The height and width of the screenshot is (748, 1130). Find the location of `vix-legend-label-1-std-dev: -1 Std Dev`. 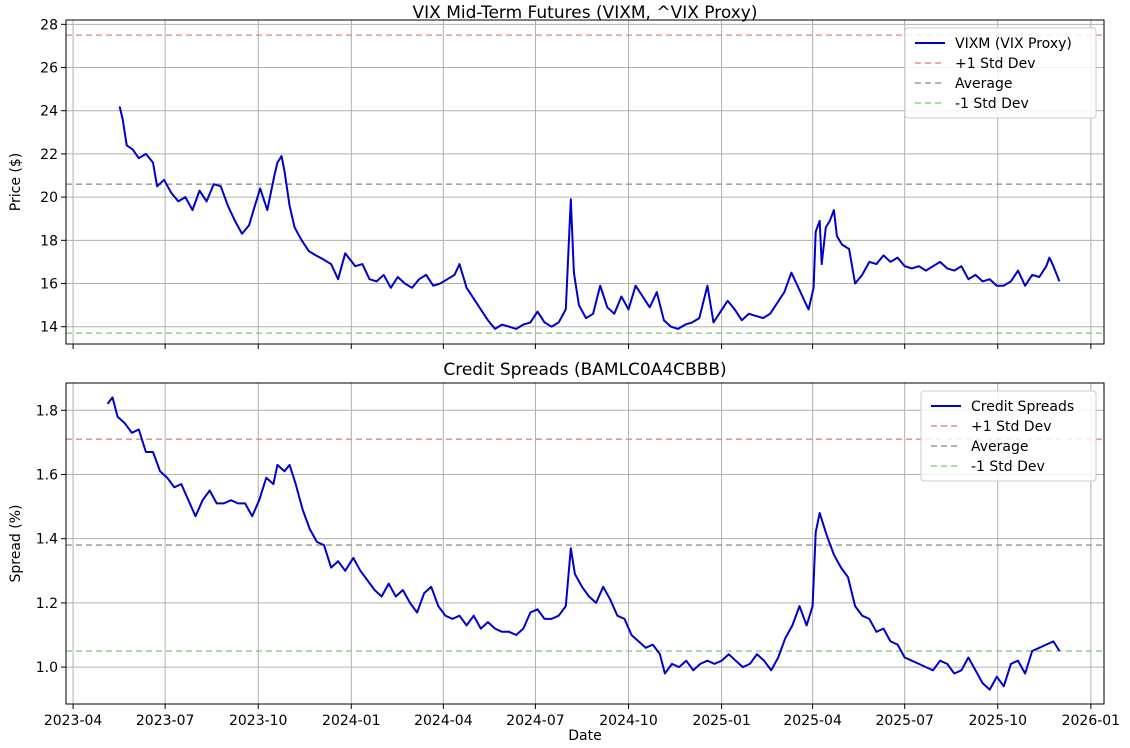

vix-legend-label-1-std-dev: -1 Std Dev is located at coordinates (992, 104).